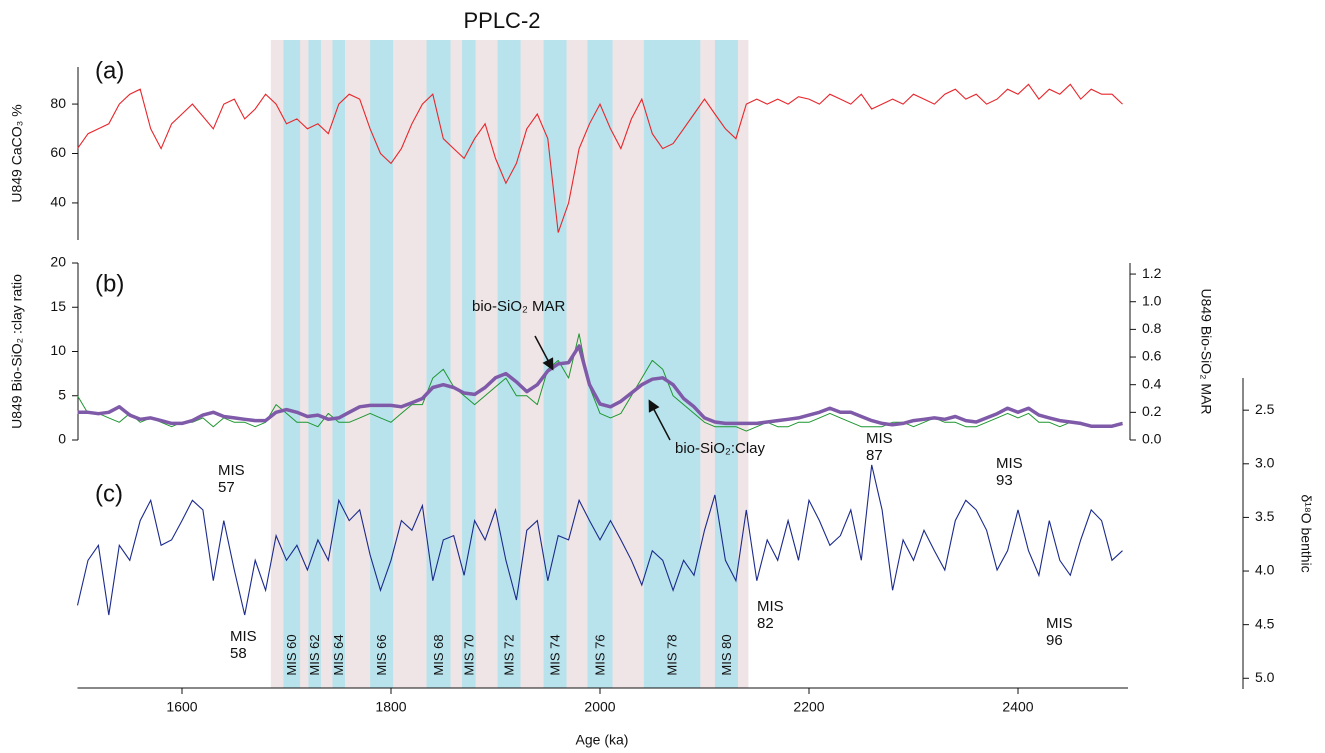 This screenshot has width=1325, height=753. What do you see at coordinates (602, 740) in the screenshot?
I see `x-axis-label: Age (ka)` at bounding box center [602, 740].